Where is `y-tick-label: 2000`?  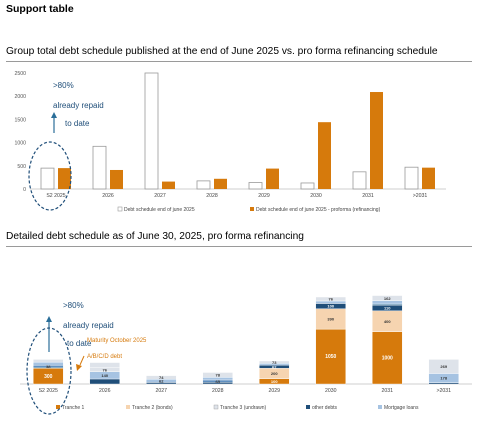
y-tick-label: 2000 is located at coordinates (20, 97).